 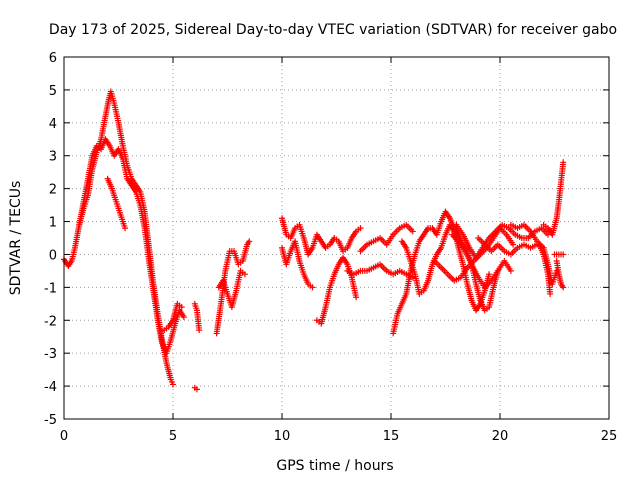 I want to click on x-tick-label: 0, so click(x=64, y=436).